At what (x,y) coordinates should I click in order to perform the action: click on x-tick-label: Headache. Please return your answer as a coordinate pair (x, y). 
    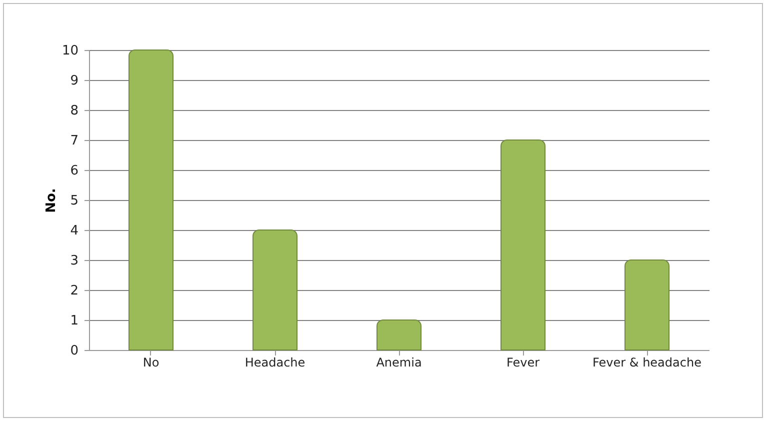
    Looking at the image, I should click on (275, 363).